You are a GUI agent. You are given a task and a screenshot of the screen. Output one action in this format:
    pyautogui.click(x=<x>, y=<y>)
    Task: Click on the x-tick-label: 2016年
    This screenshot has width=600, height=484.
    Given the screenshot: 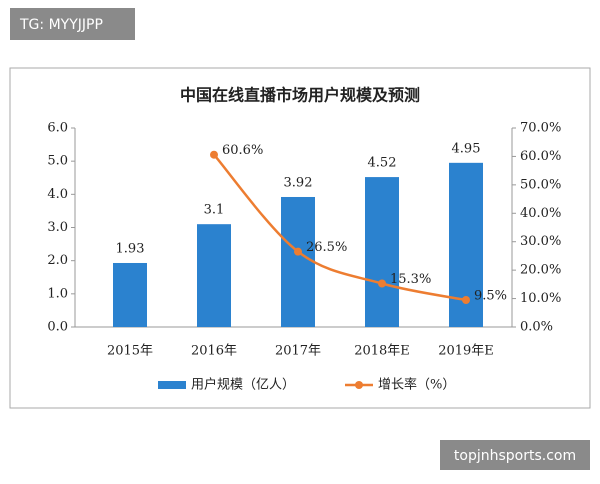 What is the action you would take?
    pyautogui.click(x=214, y=351)
    